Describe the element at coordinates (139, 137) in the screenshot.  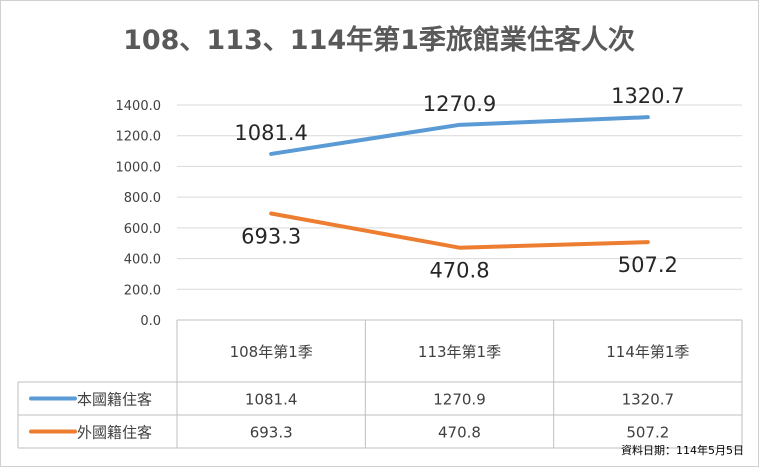
I see `y-tick-label: 1200.0` at that location.